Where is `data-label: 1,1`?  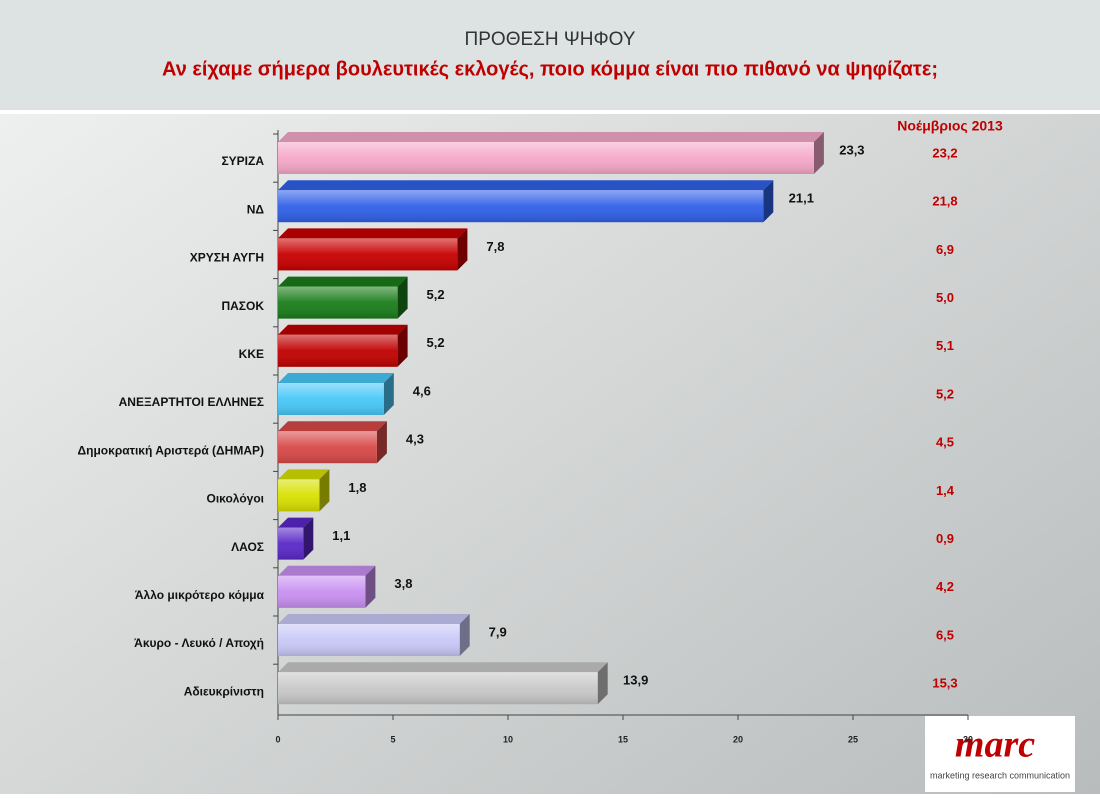
data-label: 1,1 is located at coordinates (341, 535).